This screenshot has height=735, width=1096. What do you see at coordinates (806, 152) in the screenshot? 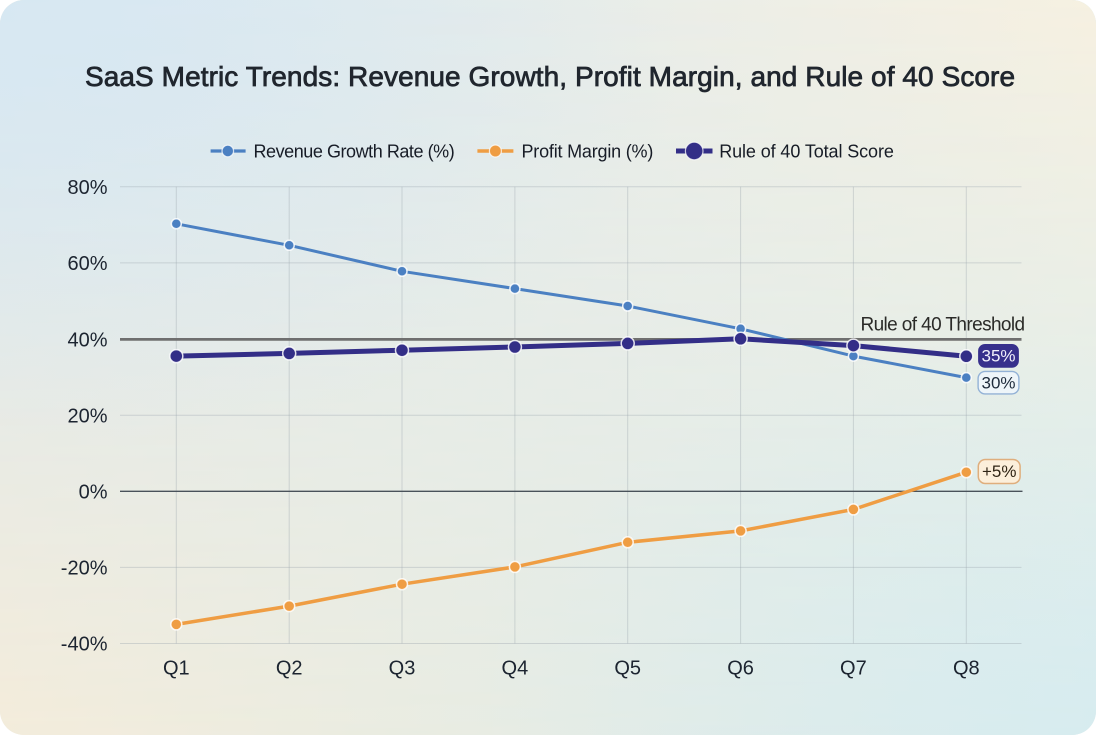
I see `svg-text: Rule of 40 Total Score` at bounding box center [806, 152].